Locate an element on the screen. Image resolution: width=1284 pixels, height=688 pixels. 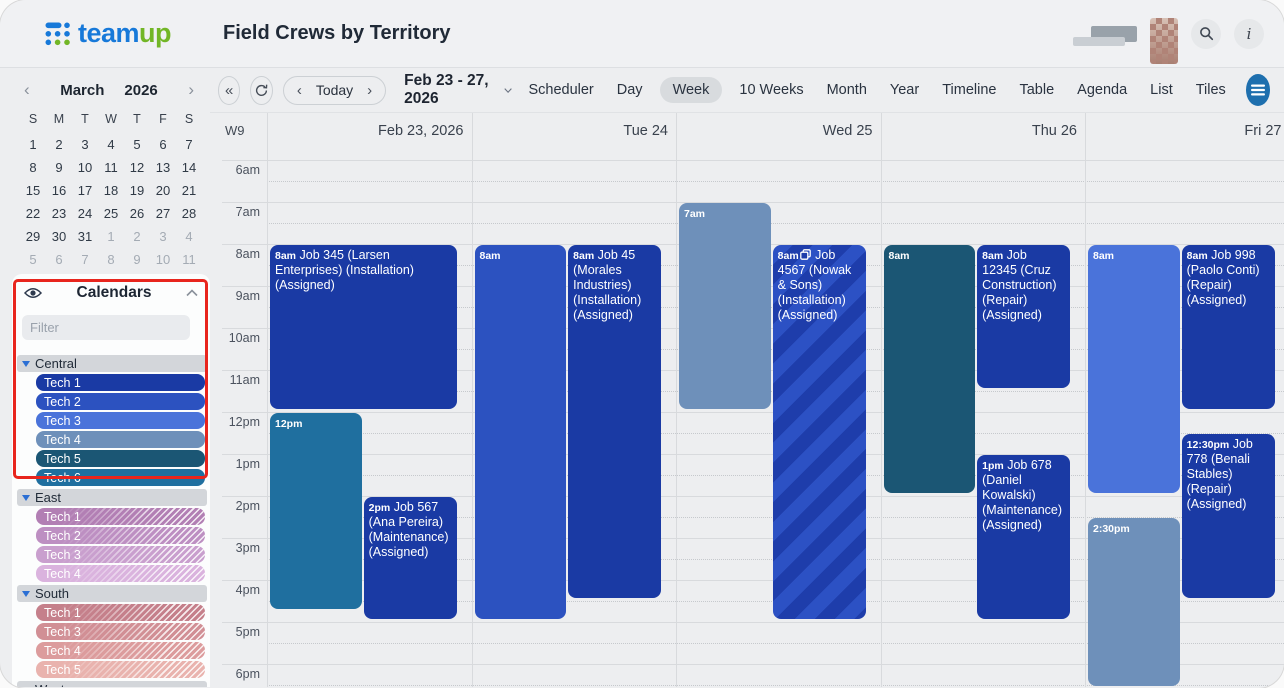
event: 7am is located at coordinates (725, 306).